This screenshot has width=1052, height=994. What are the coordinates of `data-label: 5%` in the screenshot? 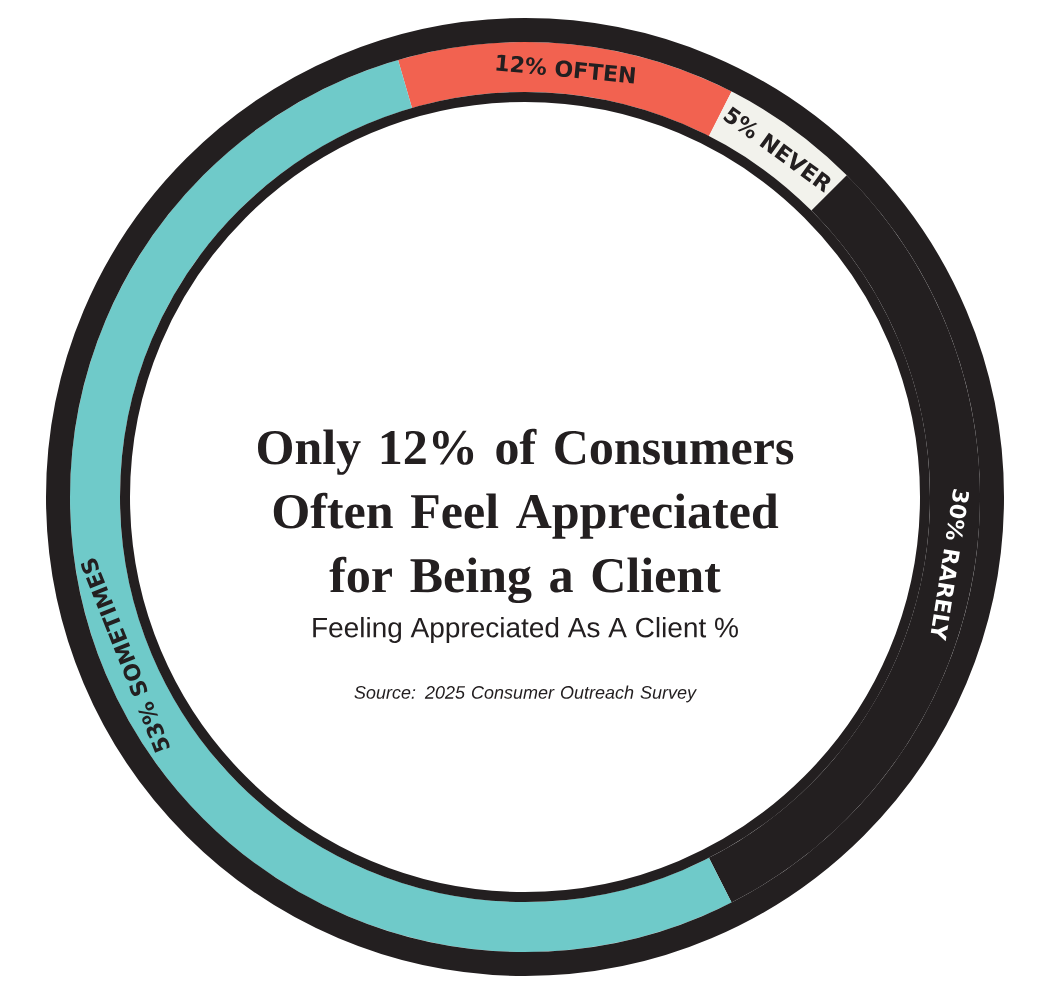 It's located at (740, 122).